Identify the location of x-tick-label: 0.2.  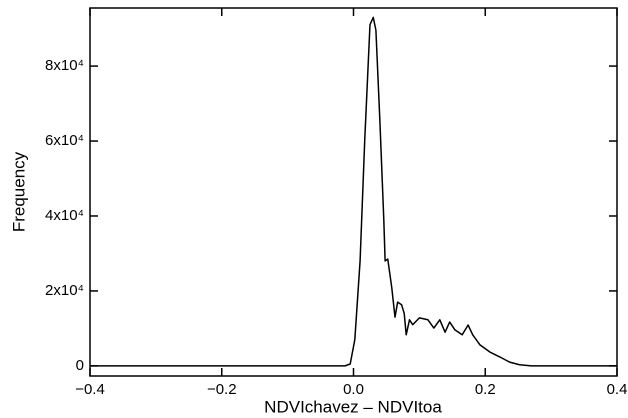
(485, 389).